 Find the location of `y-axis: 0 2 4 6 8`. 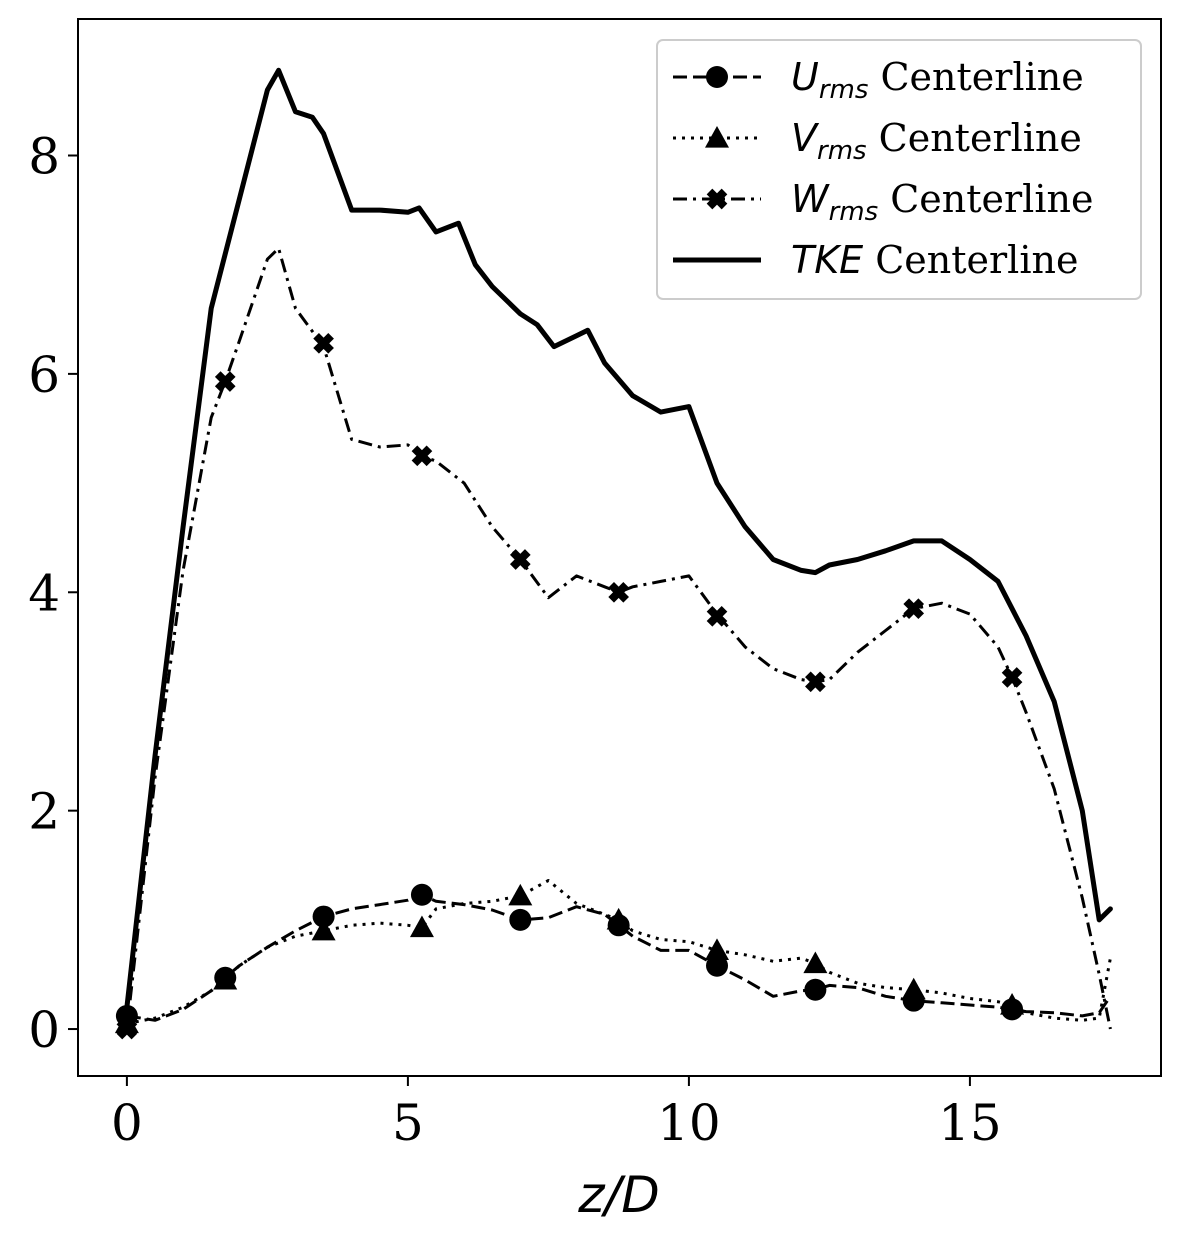

y-axis: 0 2 4 6 8 is located at coordinates (53, 593).